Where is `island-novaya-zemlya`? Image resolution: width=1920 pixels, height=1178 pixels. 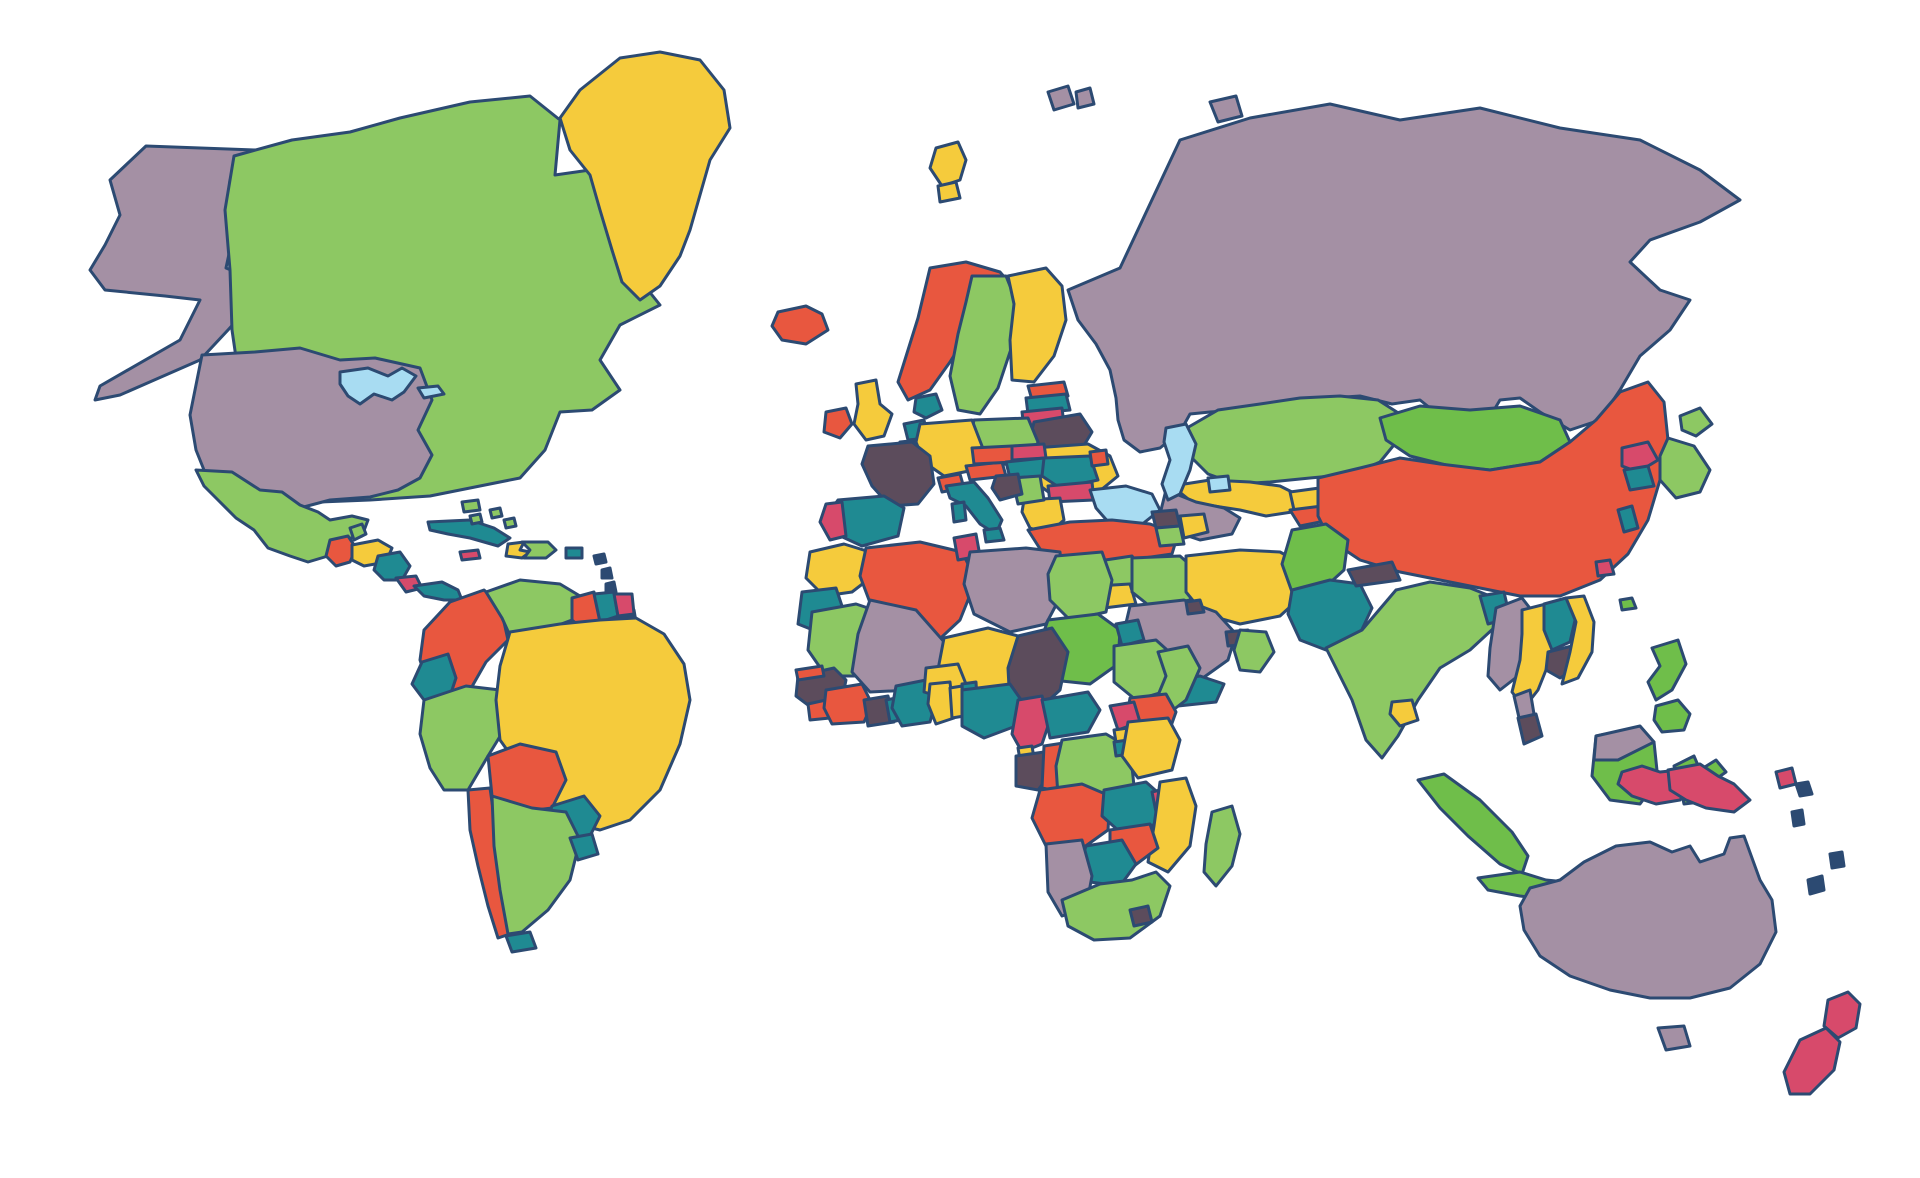
island-novaya-zemlya is located at coordinates (1226, 109).